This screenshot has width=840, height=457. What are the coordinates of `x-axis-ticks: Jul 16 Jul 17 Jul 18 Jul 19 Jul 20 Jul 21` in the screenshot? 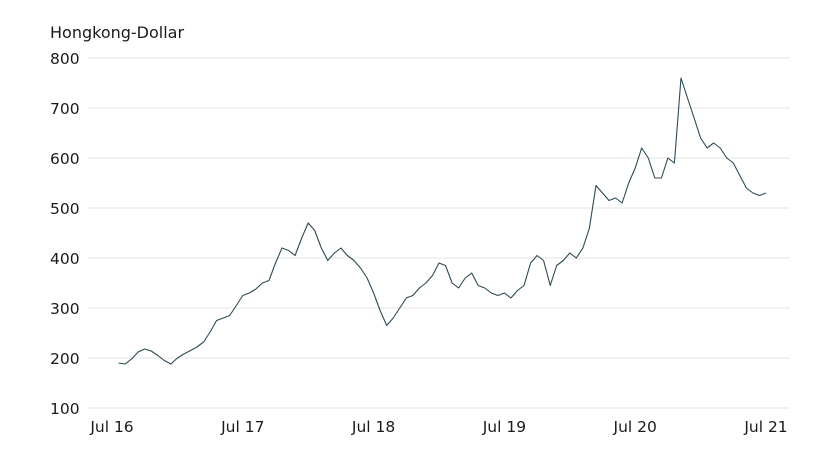 It's located at (438, 427).